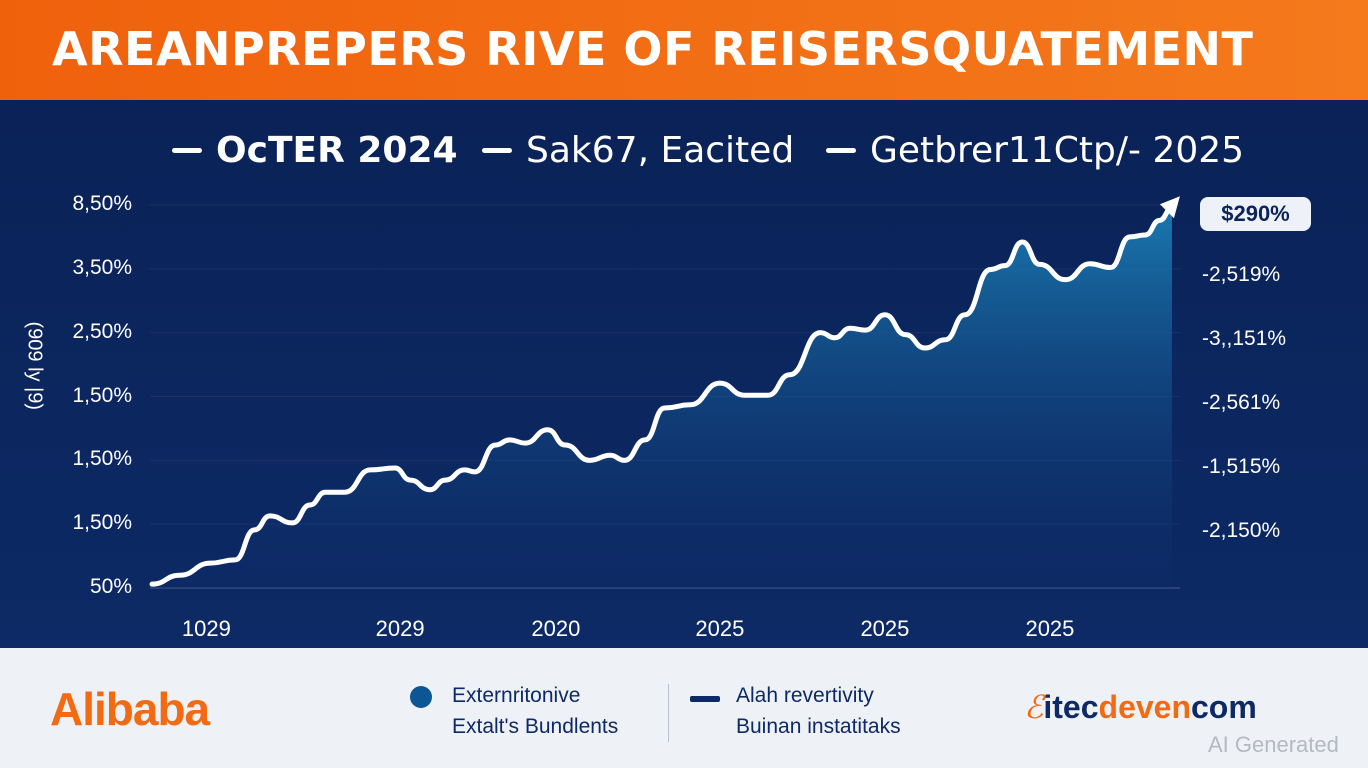  What do you see at coordinates (421, 697) in the screenshot?
I see `legend-dot-icon` at bounding box center [421, 697].